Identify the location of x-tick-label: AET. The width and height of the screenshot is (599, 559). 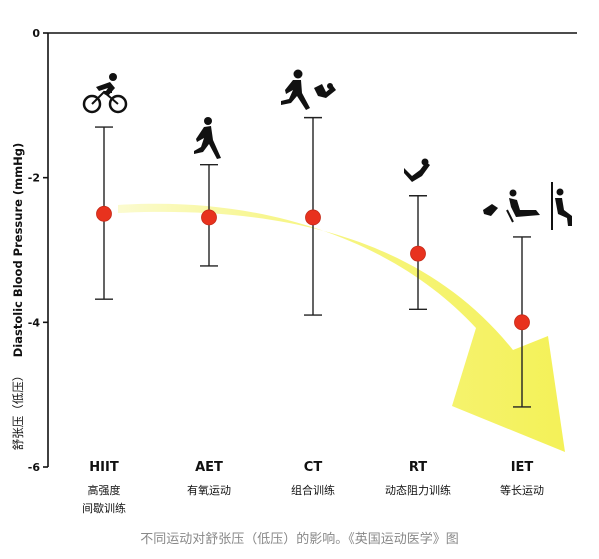
(209, 467).